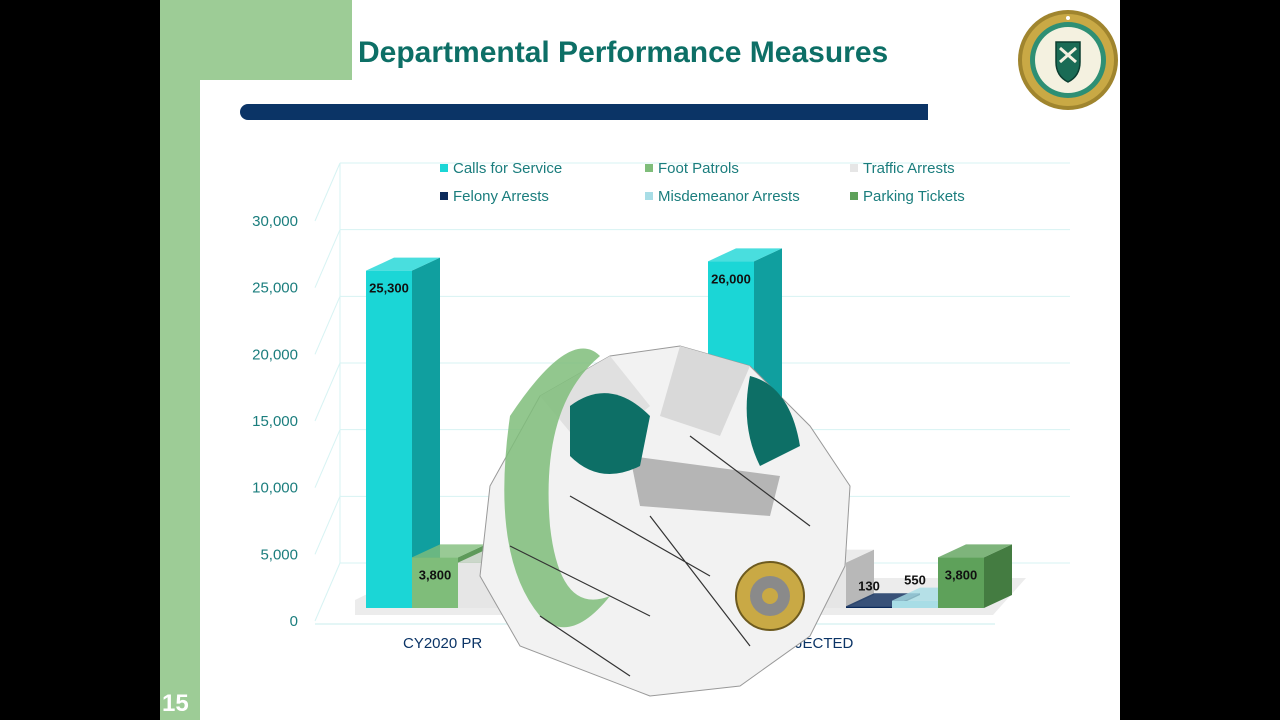 The height and width of the screenshot is (720, 1280). Describe the element at coordinates (275, 288) in the screenshot. I see `y-tick-label: 25,000` at that location.